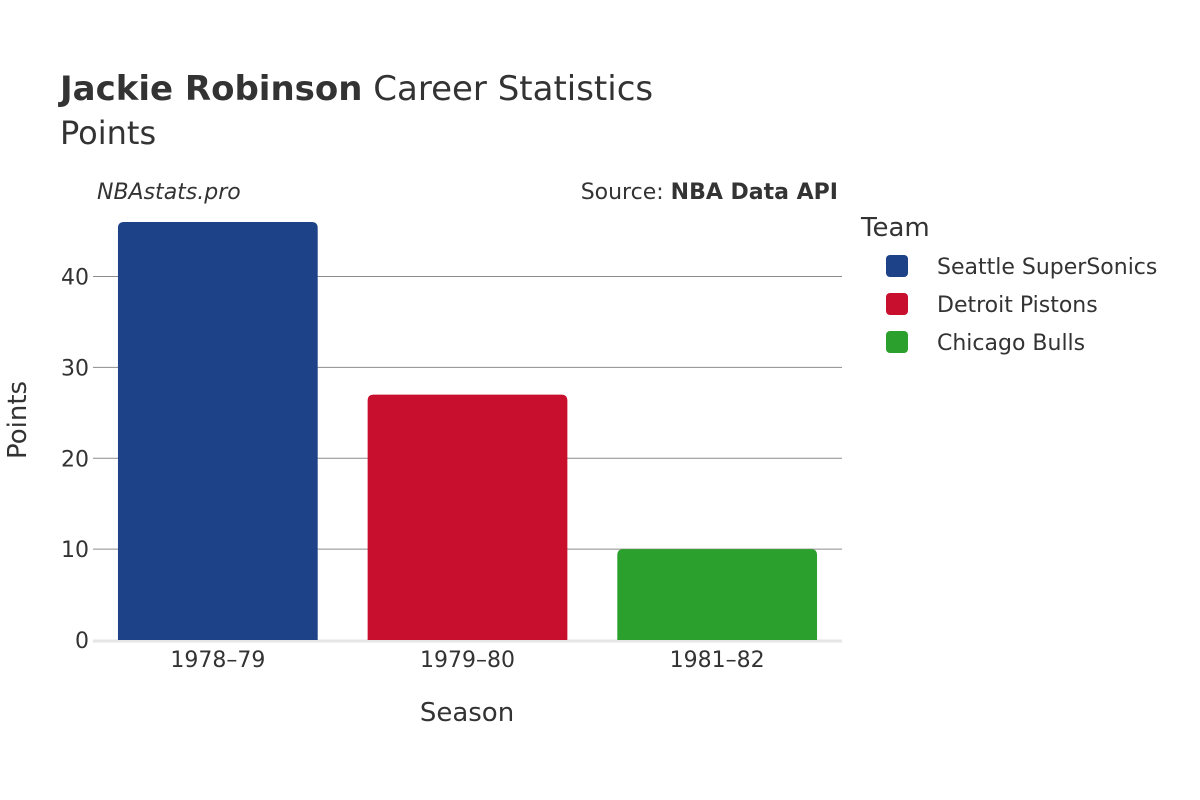 The image size is (1200, 800). What do you see at coordinates (217, 660) in the screenshot?
I see `x-tick-label: 1978–79` at bounding box center [217, 660].